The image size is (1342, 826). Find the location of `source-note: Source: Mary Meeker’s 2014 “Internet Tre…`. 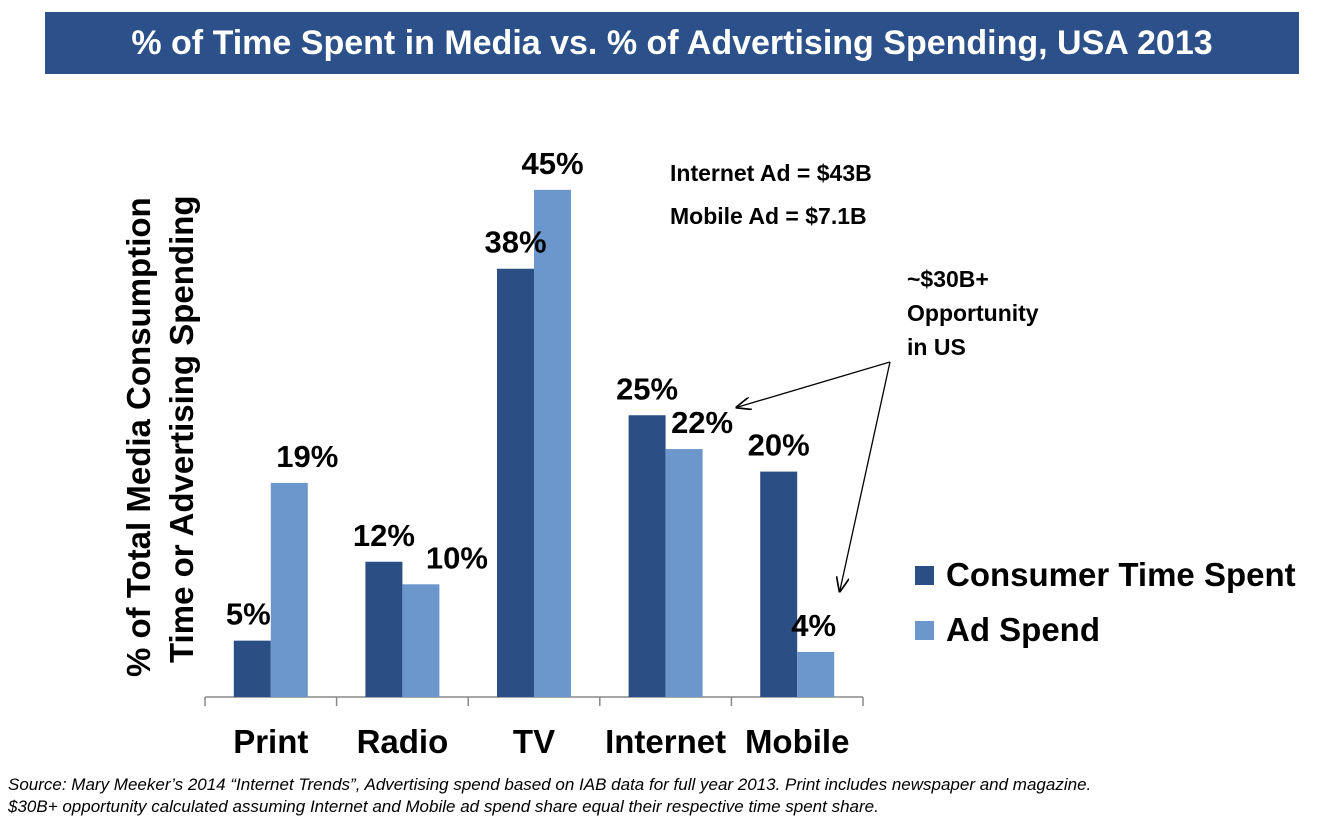

source-note: Source: Mary Meeker’s 2014 “Internet Tre… is located at coordinates (668, 796).